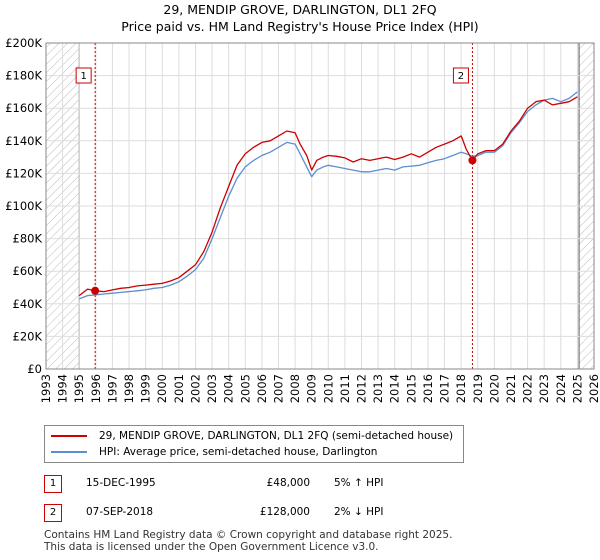 Image resolution: width=600 pixels, height=560 pixels. Describe the element at coordinates (146, 388) in the screenshot. I see `x-tick-label: 1999` at that location.